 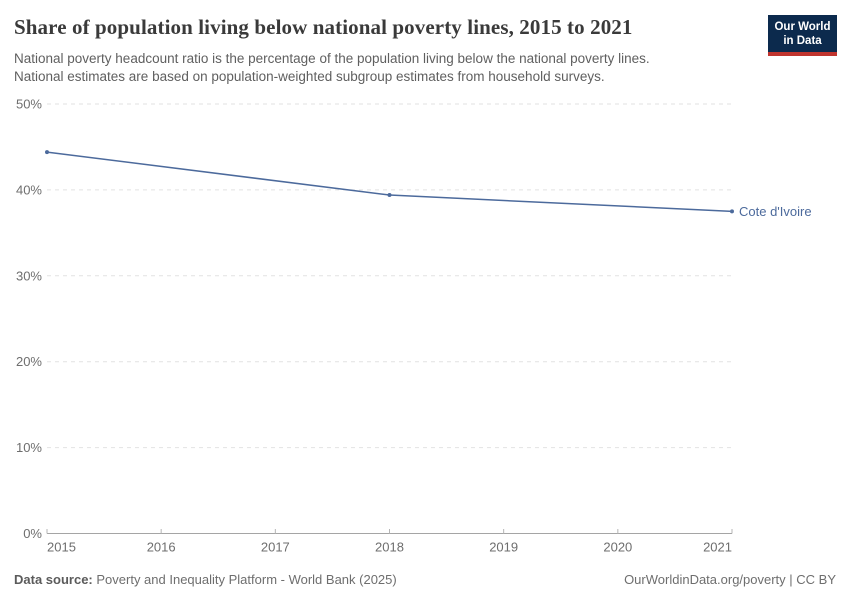 I want to click on owid-logo-line-1: Our World, so click(x=802, y=27).